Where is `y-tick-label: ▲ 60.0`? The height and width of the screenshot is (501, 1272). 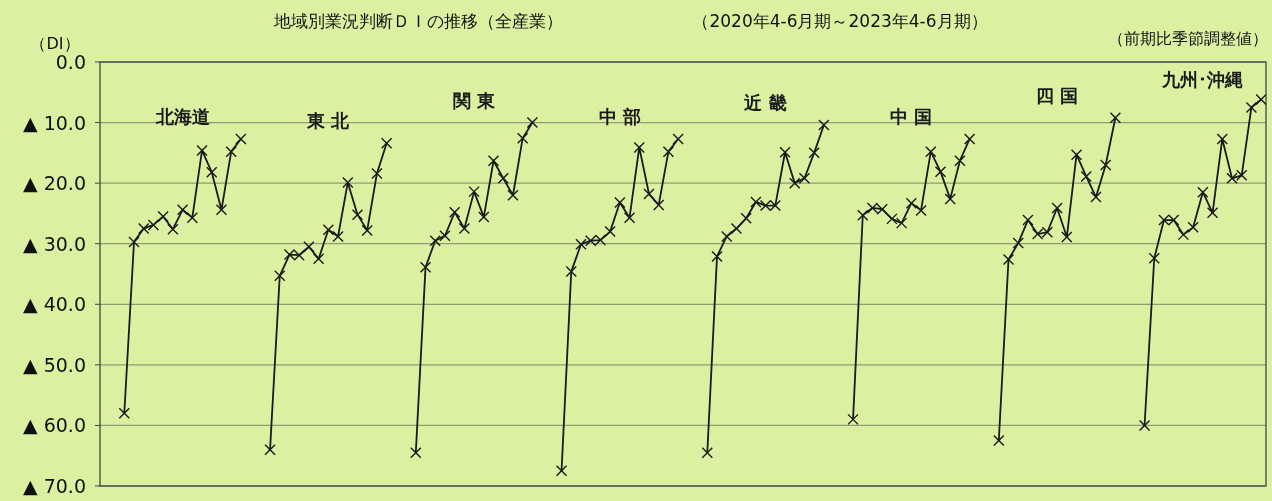 y-tick-label: ▲ 60.0 is located at coordinates (54, 425).